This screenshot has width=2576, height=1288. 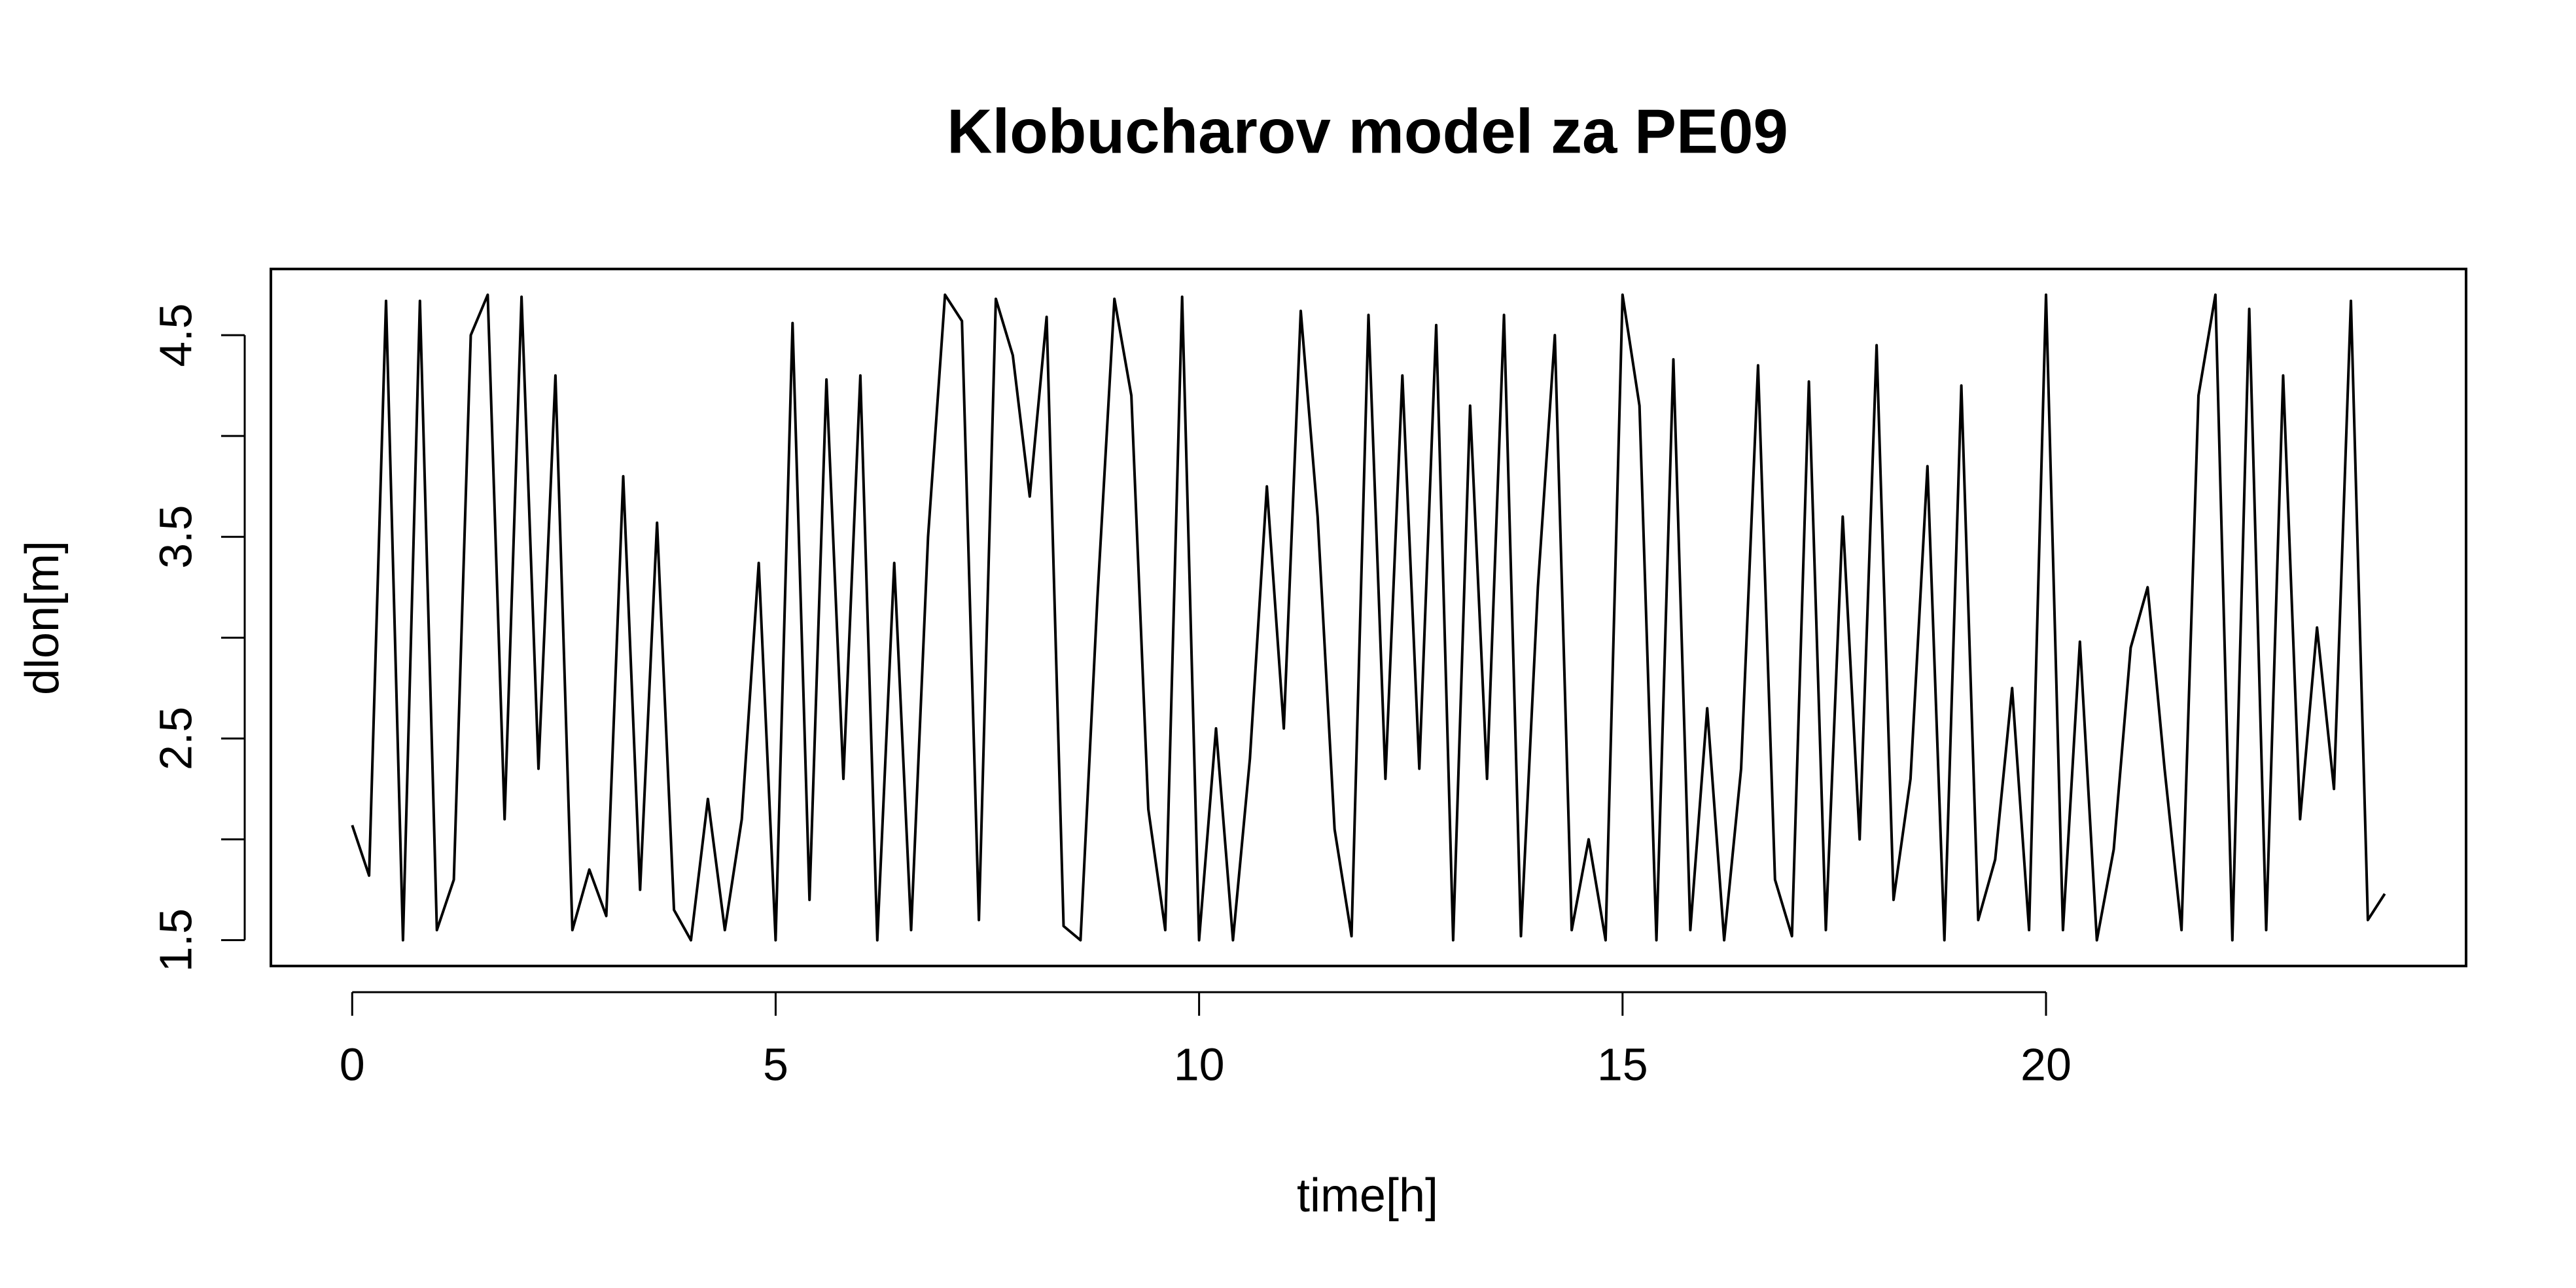 What do you see at coordinates (175, 537) in the screenshot?
I see `y-tick-label: 3.5` at bounding box center [175, 537].